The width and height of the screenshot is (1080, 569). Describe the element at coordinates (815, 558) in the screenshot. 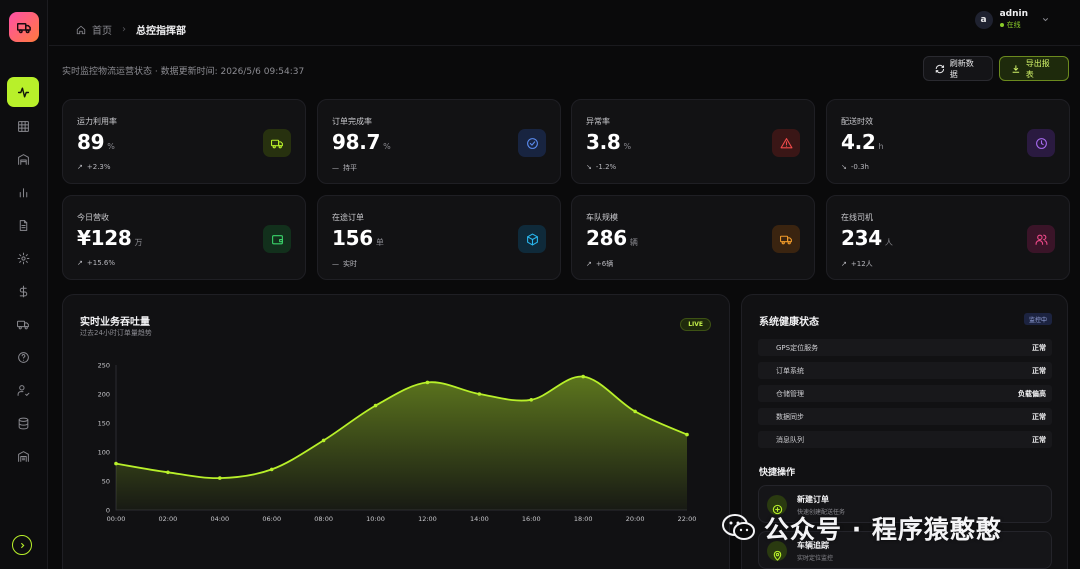

I see `quick-action-desc: 实时定位监控` at that location.